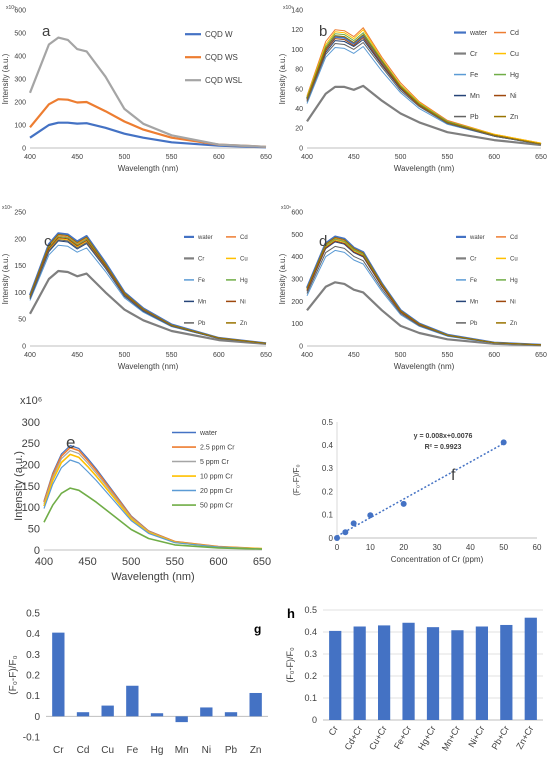  Describe the element at coordinates (443, 436) in the screenshot. I see `equation-annotation: y = 0.008x+0.0076` at that location.